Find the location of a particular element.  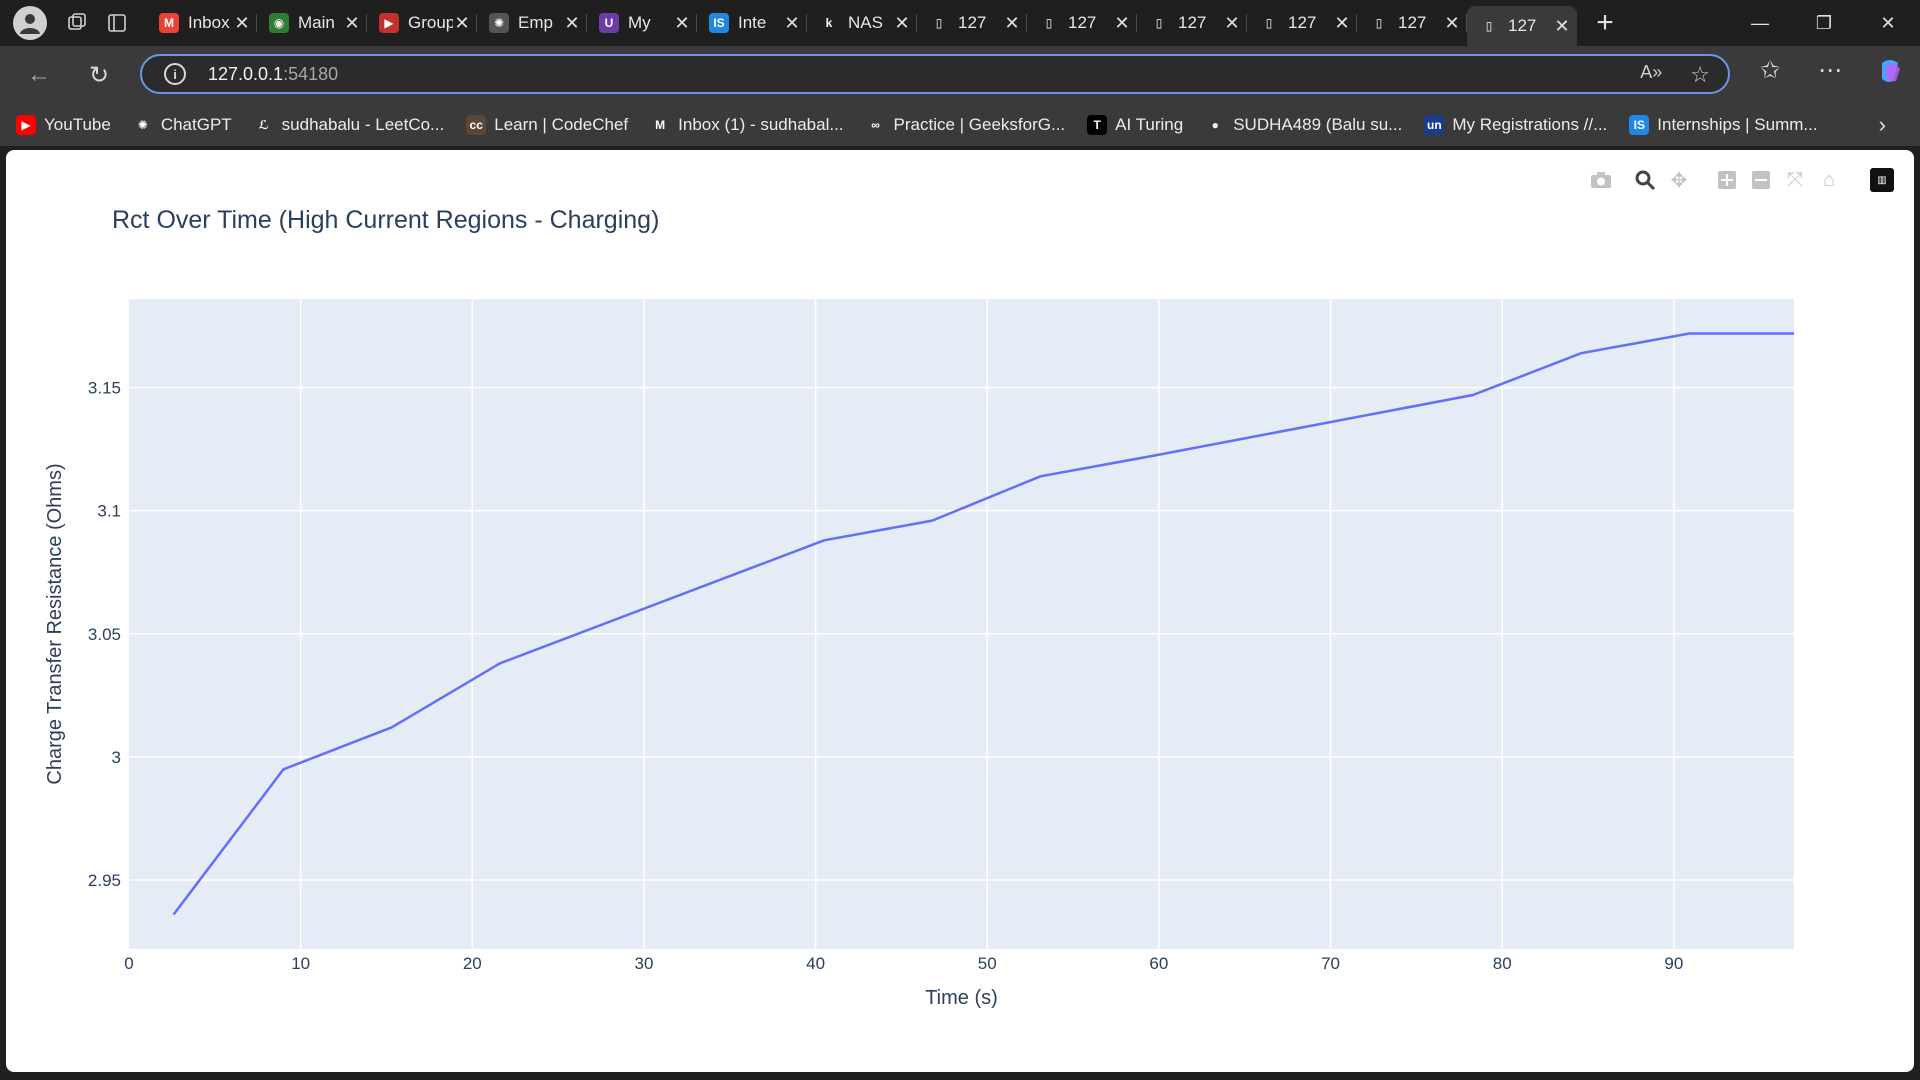

person-icon is located at coordinates (30, 24).